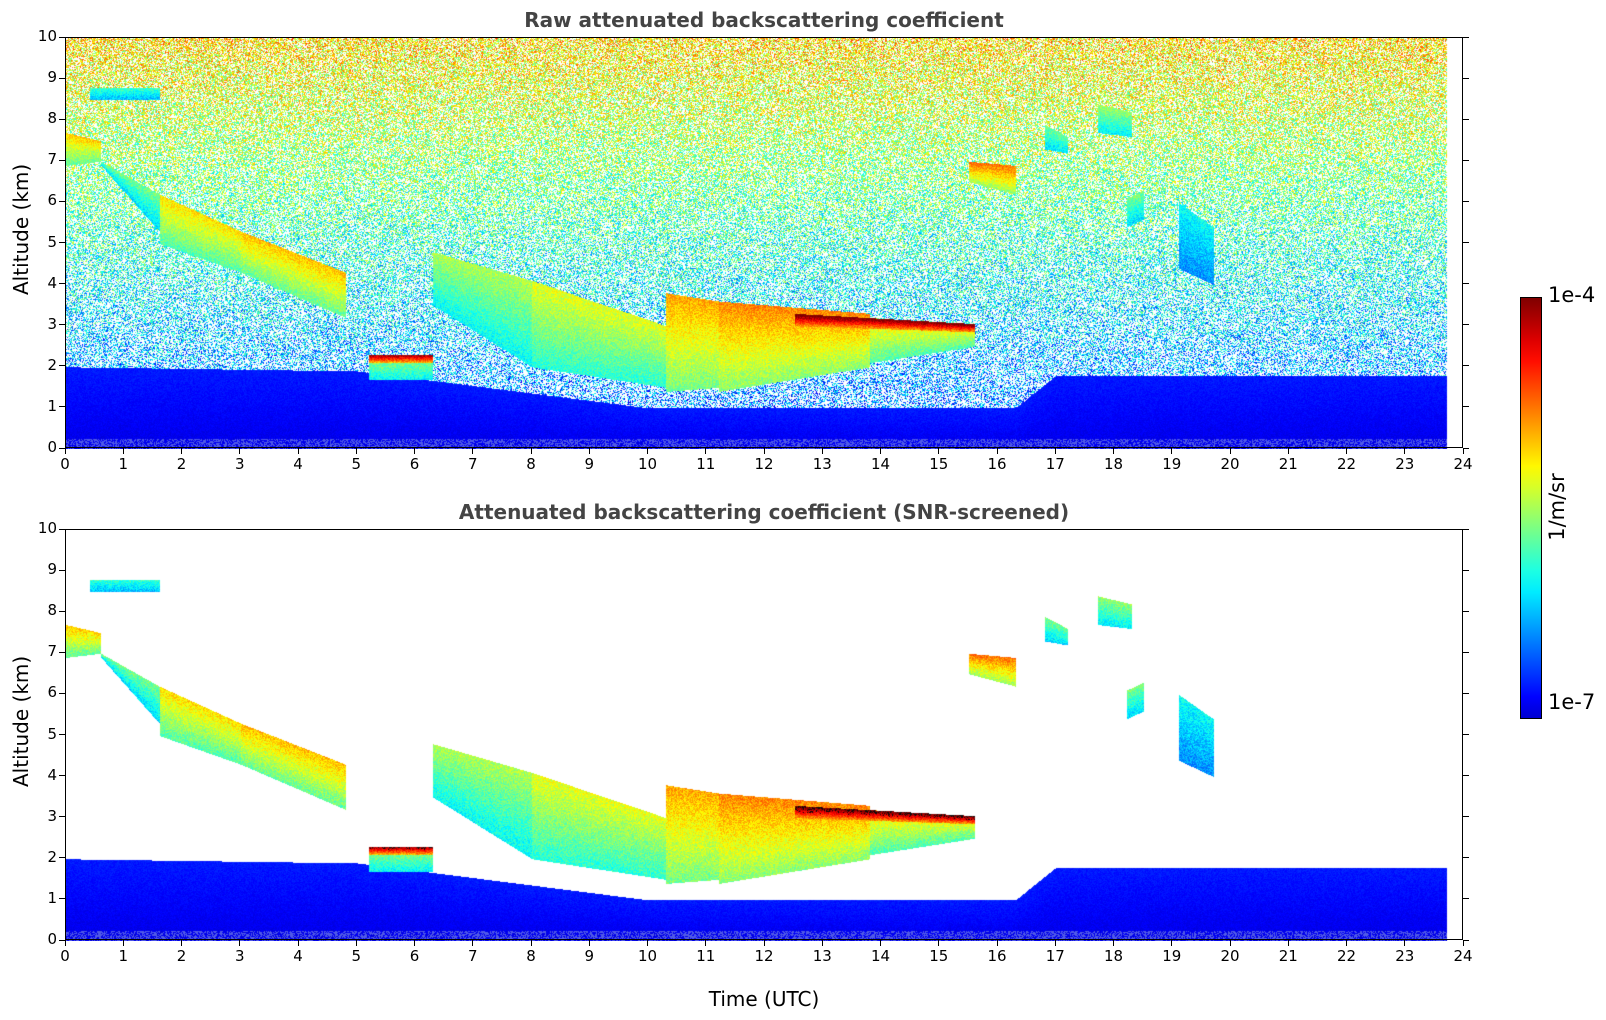  What do you see at coordinates (822, 956) in the screenshot?
I see `x-tick-label: 13` at bounding box center [822, 956].